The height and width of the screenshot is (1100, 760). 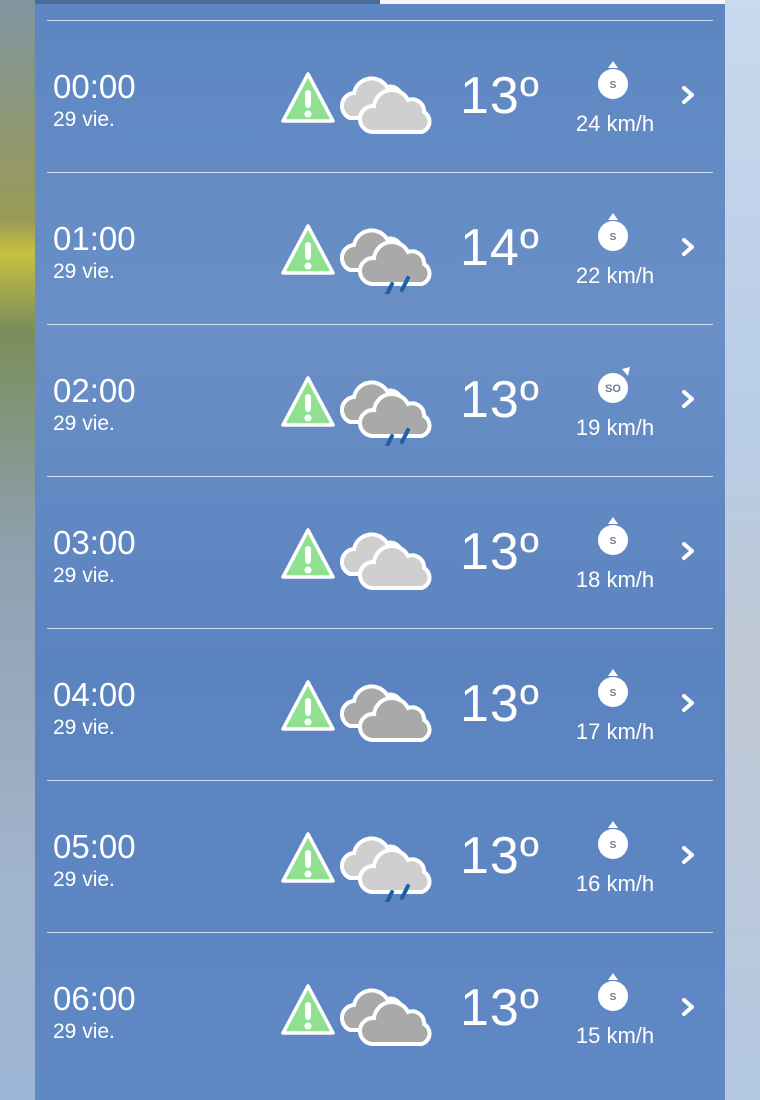 I want to click on wind-direction-icon: SO, so click(x=614, y=385).